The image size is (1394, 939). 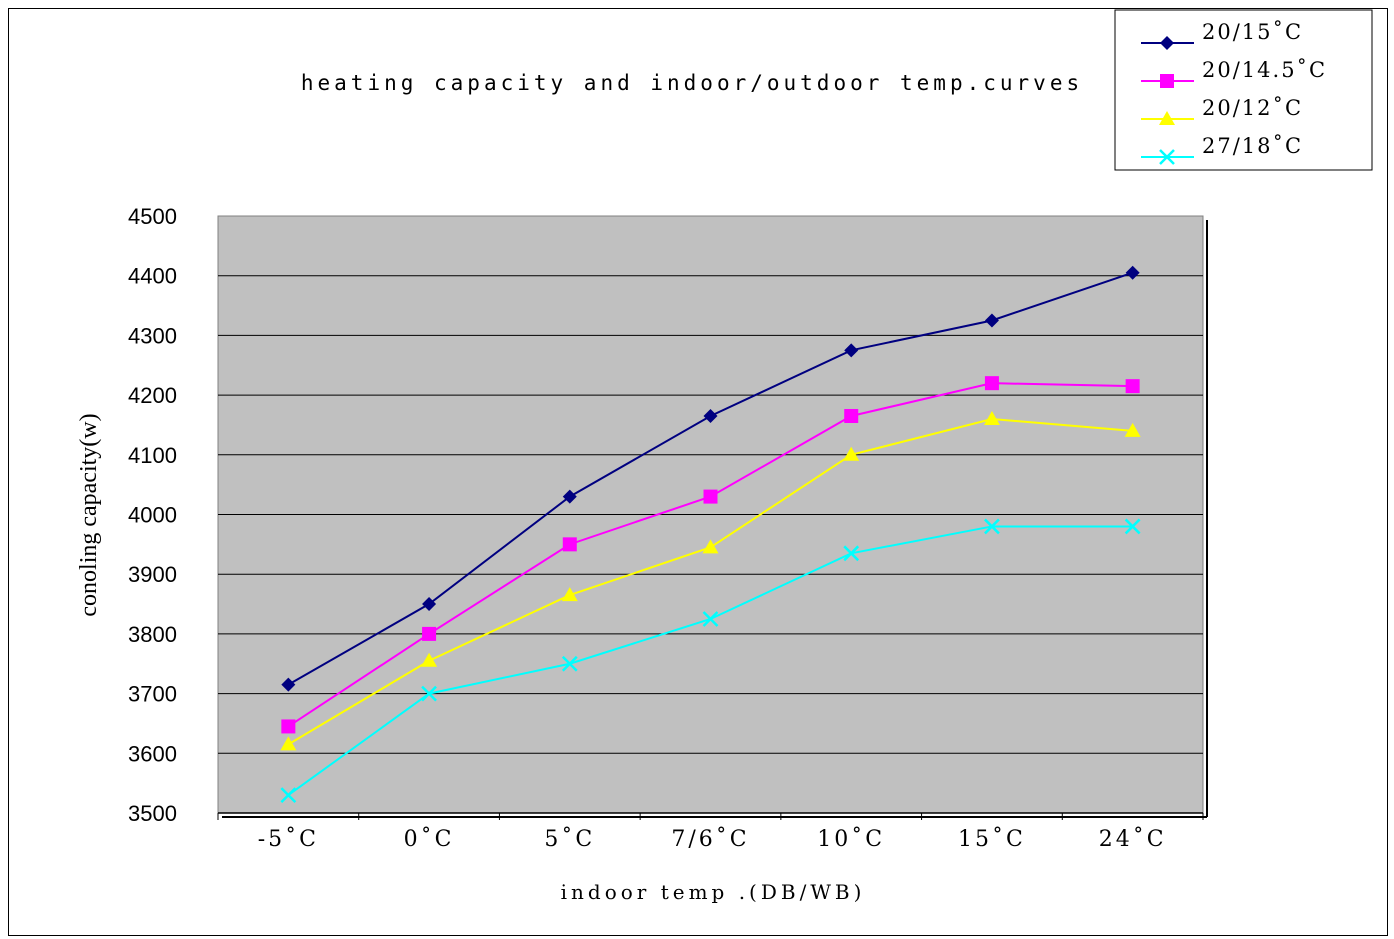 I want to click on y-tick-label: 4000, so click(x=152, y=515).